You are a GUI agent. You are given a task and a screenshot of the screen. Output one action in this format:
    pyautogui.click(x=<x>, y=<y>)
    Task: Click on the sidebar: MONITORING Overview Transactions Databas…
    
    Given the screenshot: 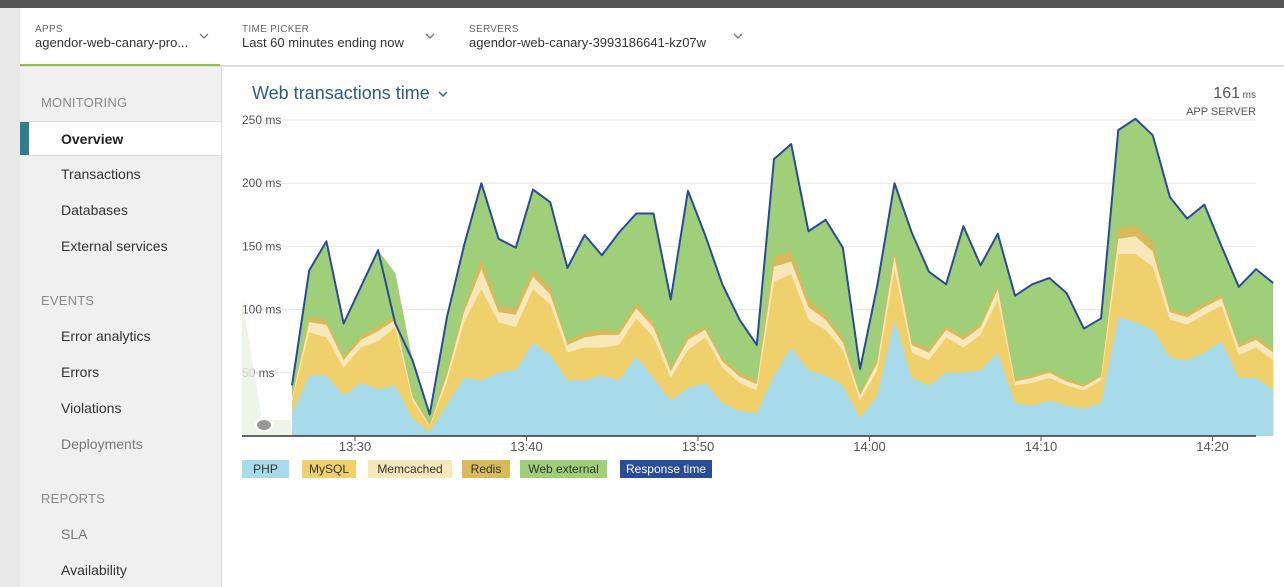 What is the action you would take?
    pyautogui.click(x=121, y=327)
    